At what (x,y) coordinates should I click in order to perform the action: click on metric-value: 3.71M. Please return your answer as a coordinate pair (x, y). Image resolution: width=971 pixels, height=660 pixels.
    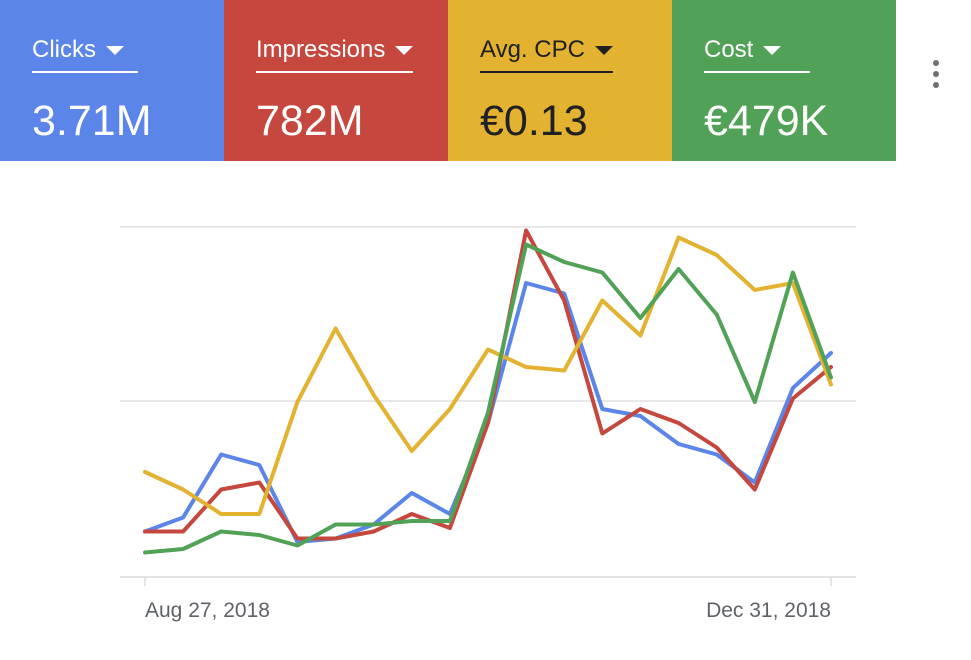
    Looking at the image, I should click on (92, 121).